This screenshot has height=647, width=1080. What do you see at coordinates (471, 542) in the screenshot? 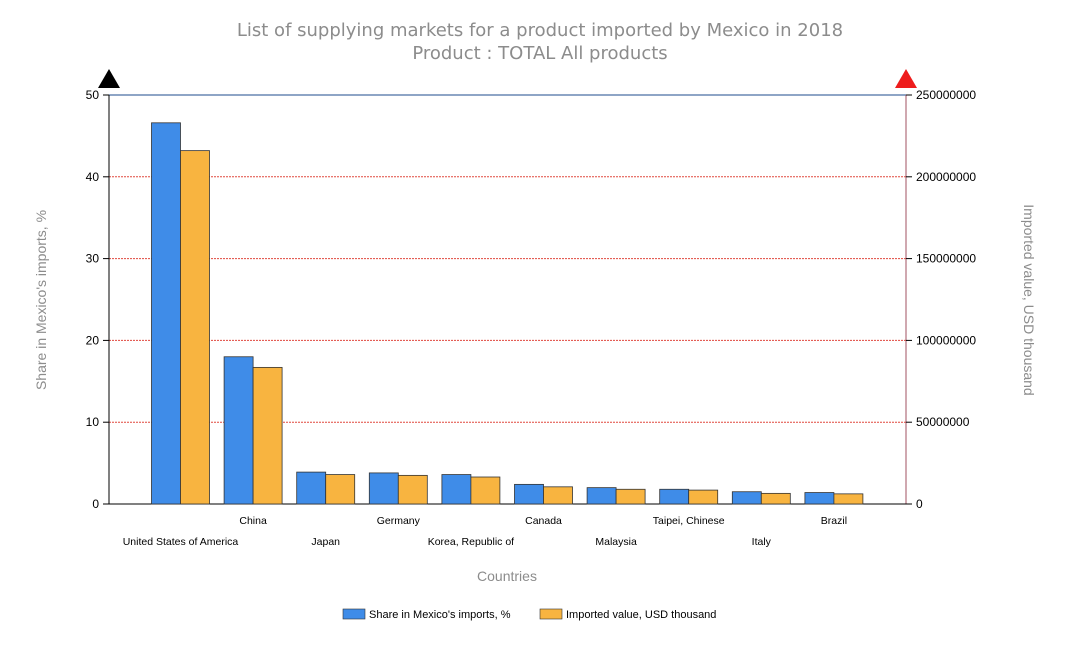
I see `category-label: Korea, Republic of` at bounding box center [471, 542].